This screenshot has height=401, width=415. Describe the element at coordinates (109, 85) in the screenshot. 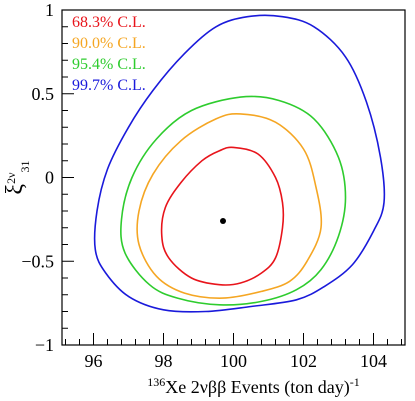

I see `legend-entry-3: 99.7% C.L.` at that location.